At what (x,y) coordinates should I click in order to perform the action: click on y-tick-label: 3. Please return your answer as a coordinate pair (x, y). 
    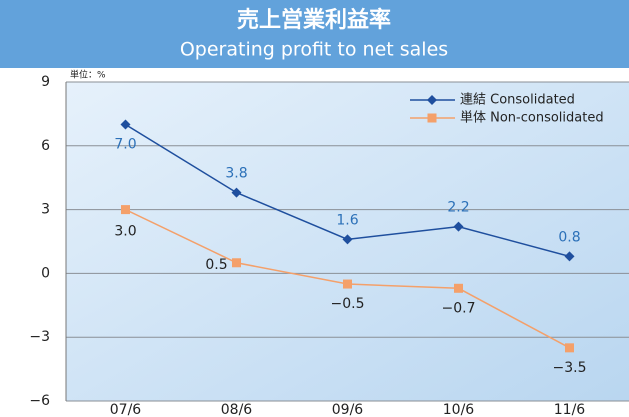
    Looking at the image, I should click on (45, 210).